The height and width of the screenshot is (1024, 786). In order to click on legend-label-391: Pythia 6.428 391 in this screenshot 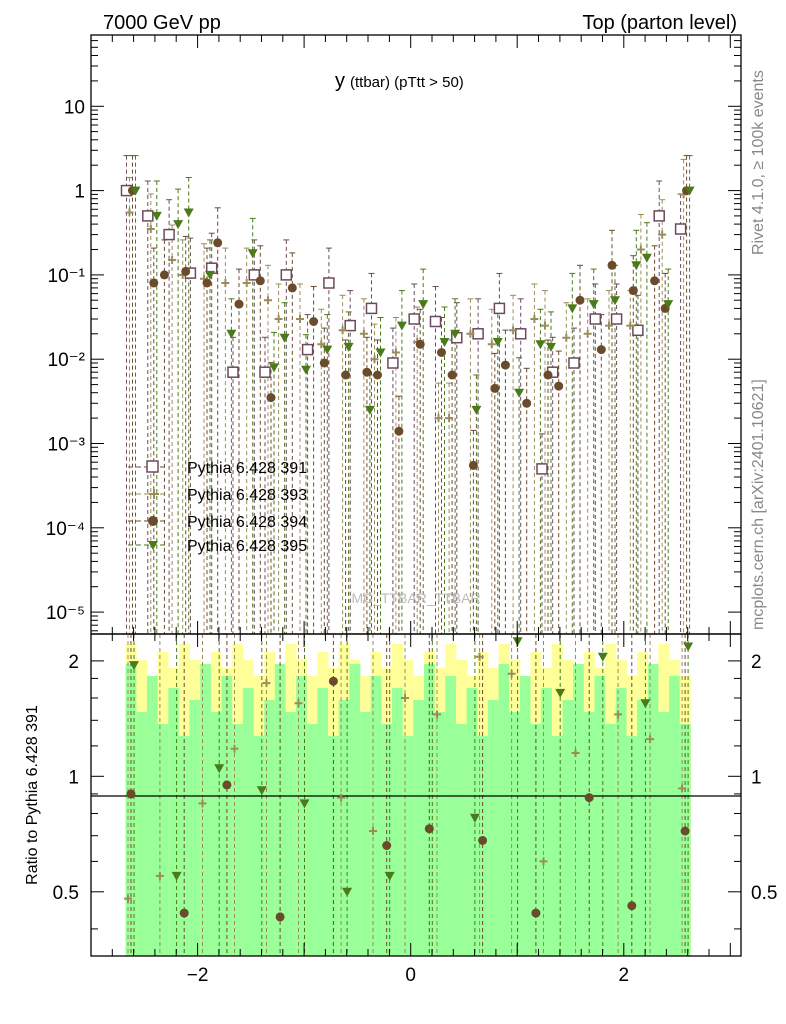, I will do `click(247, 468)`.